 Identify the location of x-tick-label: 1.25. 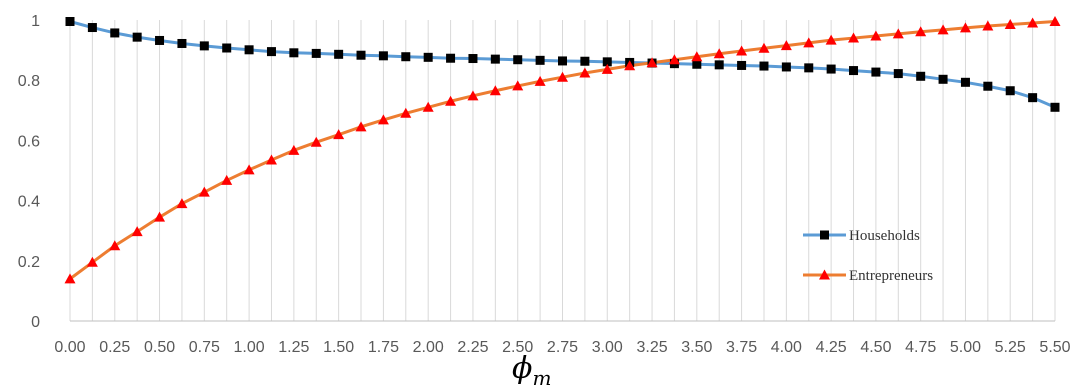
(293, 347).